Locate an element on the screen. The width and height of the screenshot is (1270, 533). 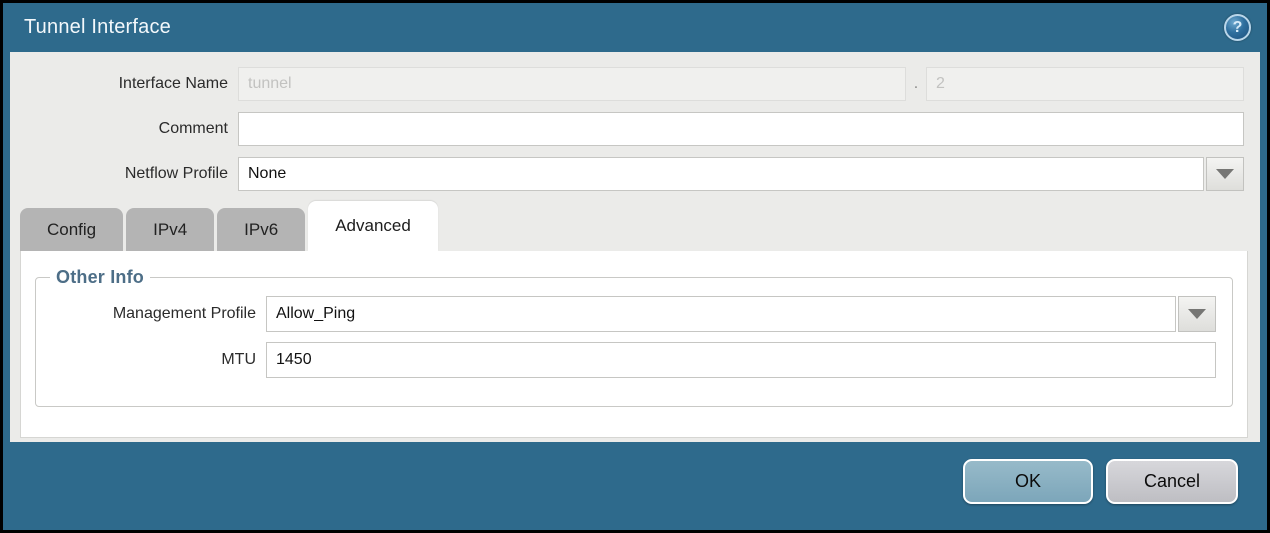
comment-input is located at coordinates (741, 129).